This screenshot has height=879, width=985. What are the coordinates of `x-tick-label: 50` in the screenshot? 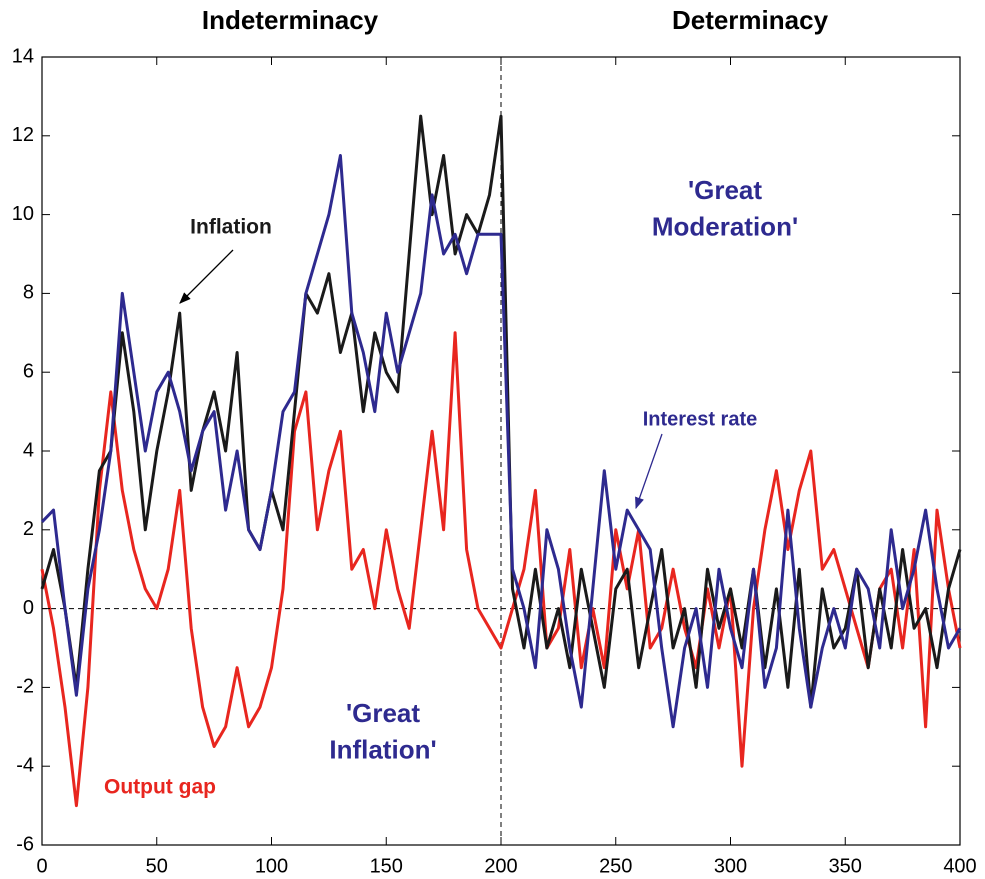 It's located at (157, 866).